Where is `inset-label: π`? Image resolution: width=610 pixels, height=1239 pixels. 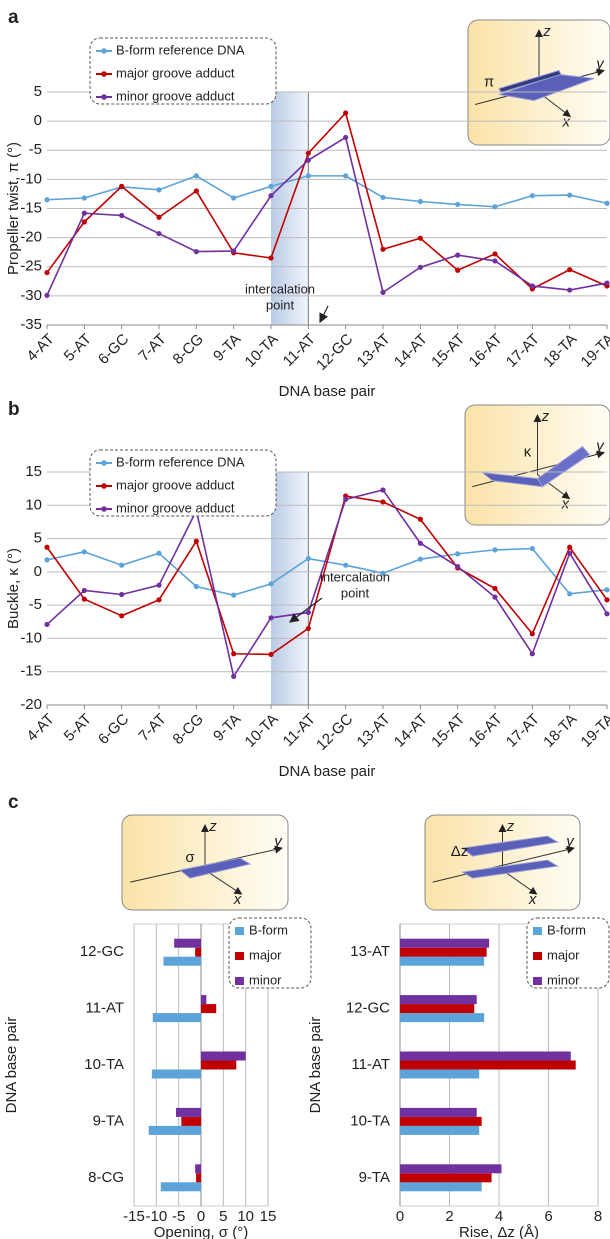
inset-label: π is located at coordinates (489, 81).